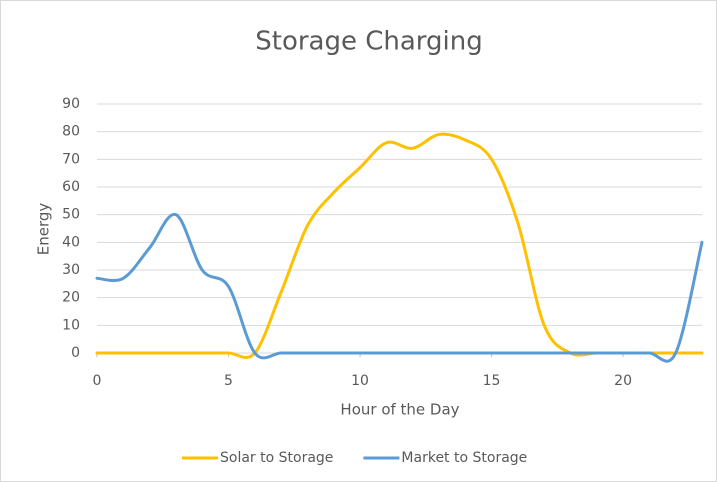 The width and height of the screenshot is (717, 482). Describe the element at coordinates (71, 187) in the screenshot. I see `y-tick-label: 60` at that location.